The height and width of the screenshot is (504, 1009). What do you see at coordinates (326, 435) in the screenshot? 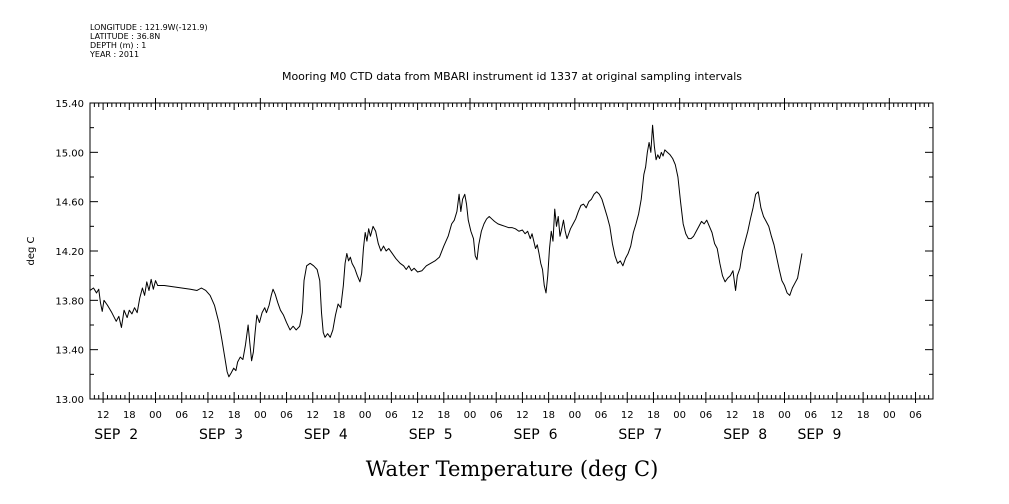
I see `x-day-label: SEP 4` at bounding box center [326, 435].